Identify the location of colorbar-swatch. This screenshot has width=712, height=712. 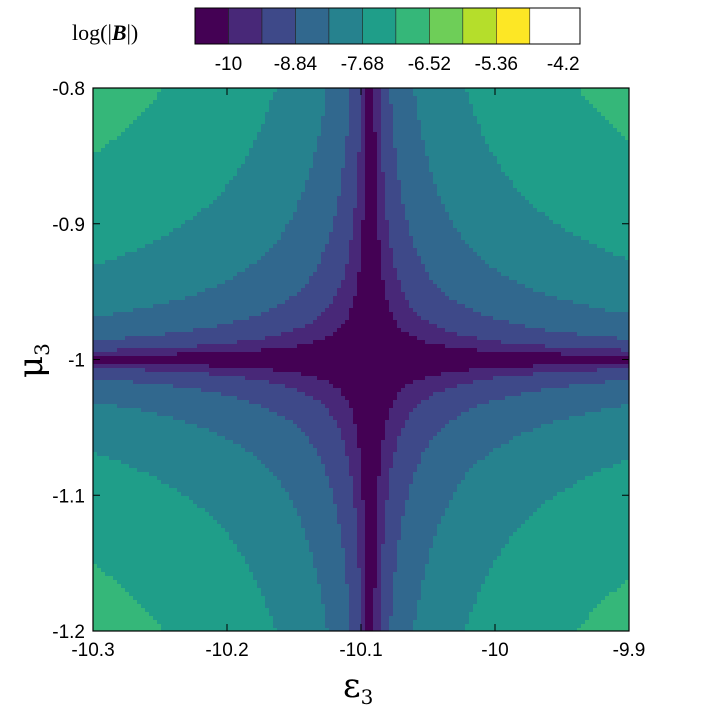
(345, 26).